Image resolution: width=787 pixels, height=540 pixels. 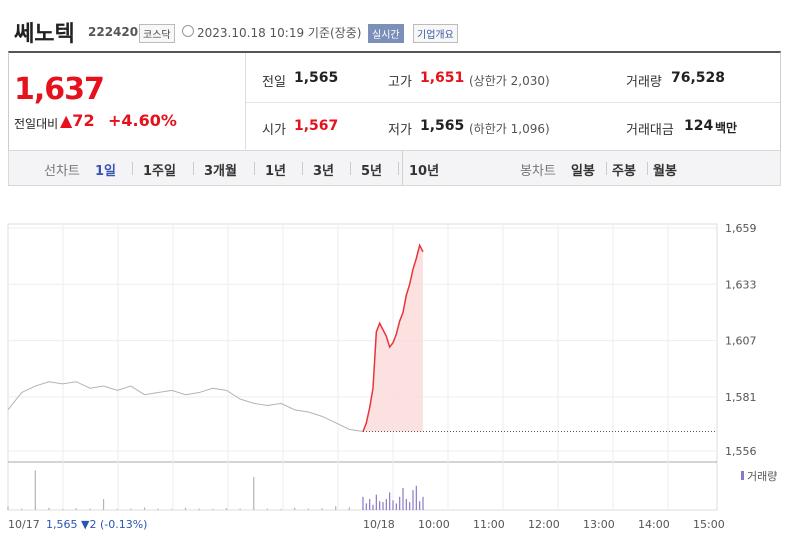 What do you see at coordinates (699, 126) in the screenshot?
I see `quote-value: 124` at bounding box center [699, 126].